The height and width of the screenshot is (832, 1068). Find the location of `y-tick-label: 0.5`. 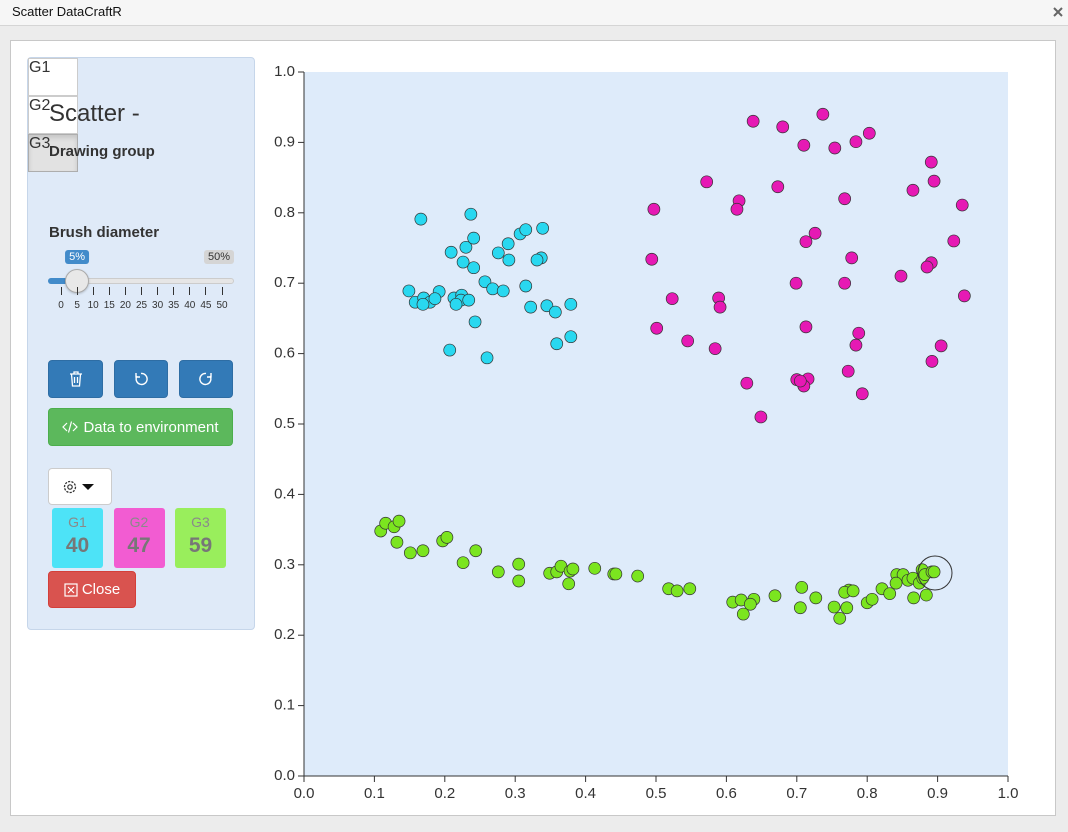

y-tick-label: 0.5 is located at coordinates (284, 423).